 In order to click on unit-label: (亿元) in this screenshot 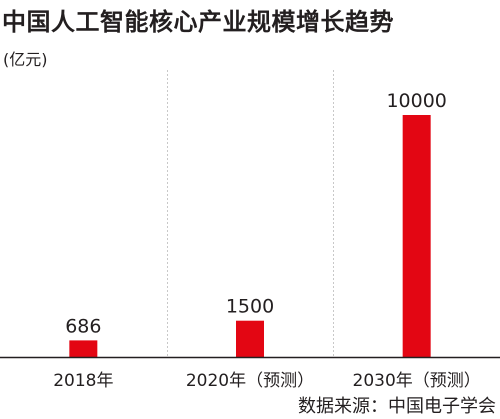, I will do `click(25, 59)`.